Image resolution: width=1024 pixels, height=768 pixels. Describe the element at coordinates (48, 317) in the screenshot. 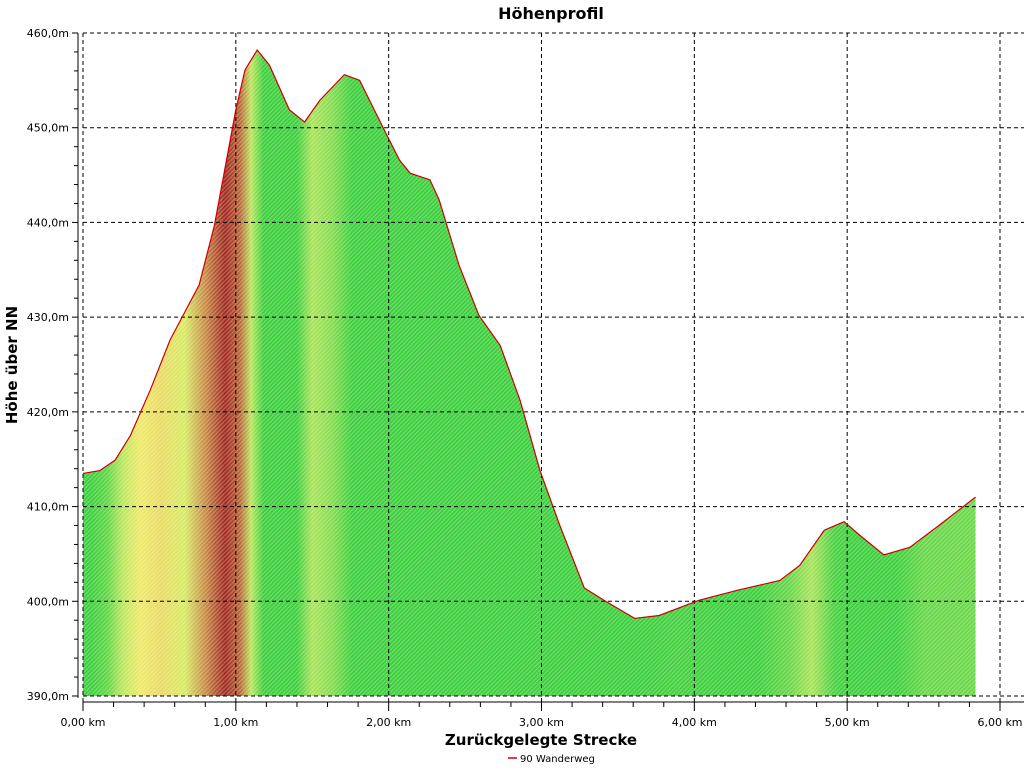

I see `y-tick-label: 430,0m` at that location.